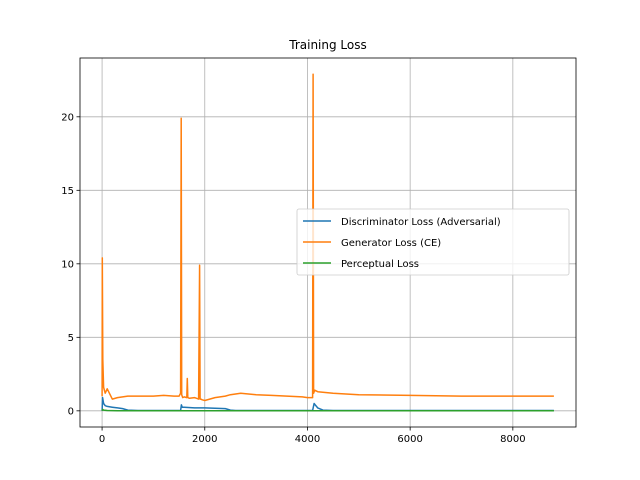 The width and height of the screenshot is (640, 480). Describe the element at coordinates (67, 191) in the screenshot. I see `y-tick-label: 15` at that location.